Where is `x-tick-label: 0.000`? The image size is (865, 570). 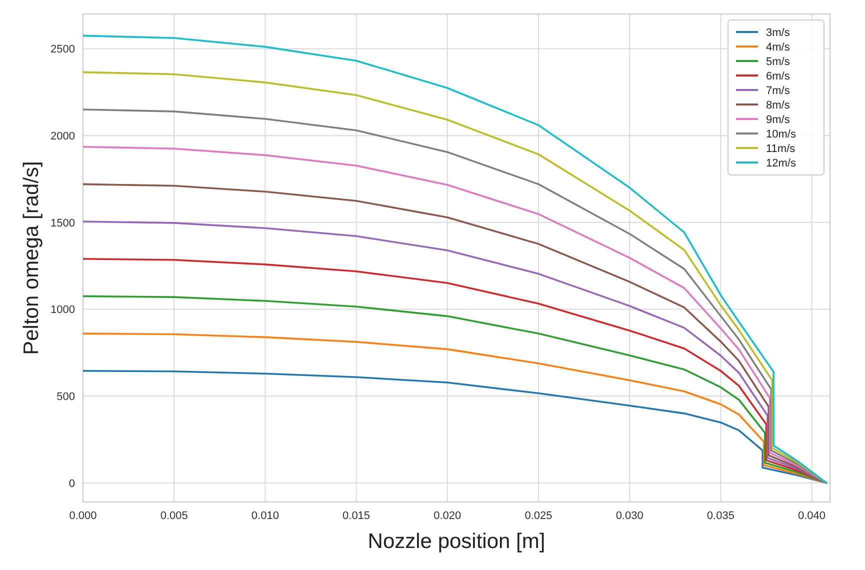
x-tick-label: 0.000 is located at coordinates (83, 516).